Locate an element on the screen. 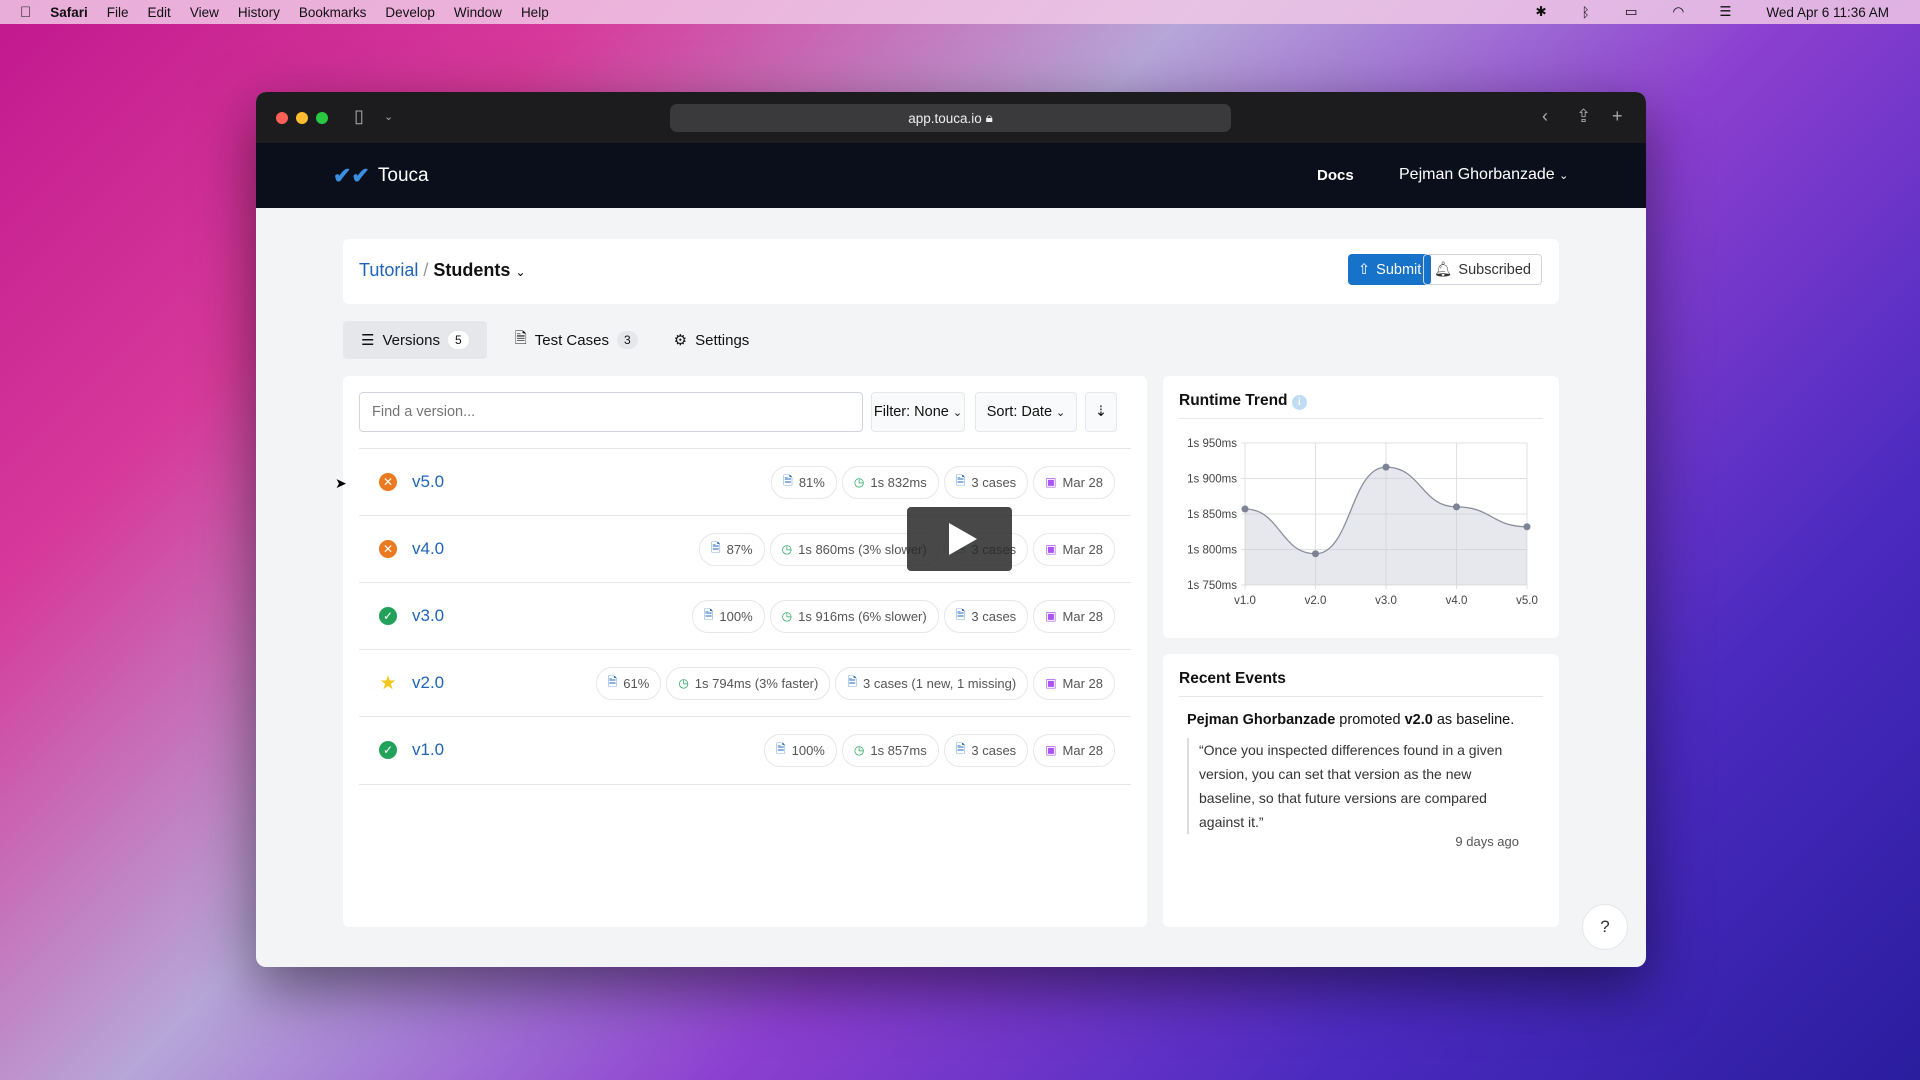 The image size is (1920, 1080). sort-order-button: ⇣ is located at coordinates (1101, 412).